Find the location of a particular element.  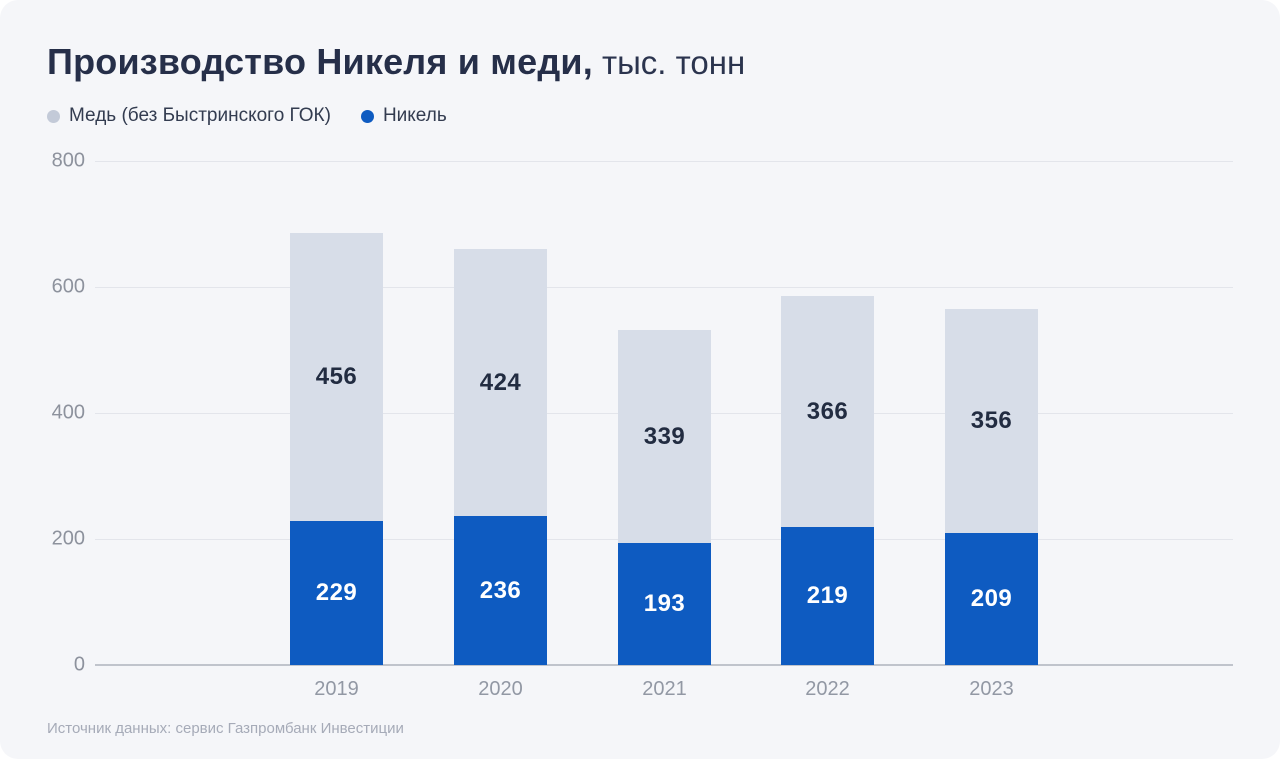

bar-segment-nickel-2019: 229 is located at coordinates (336, 592).